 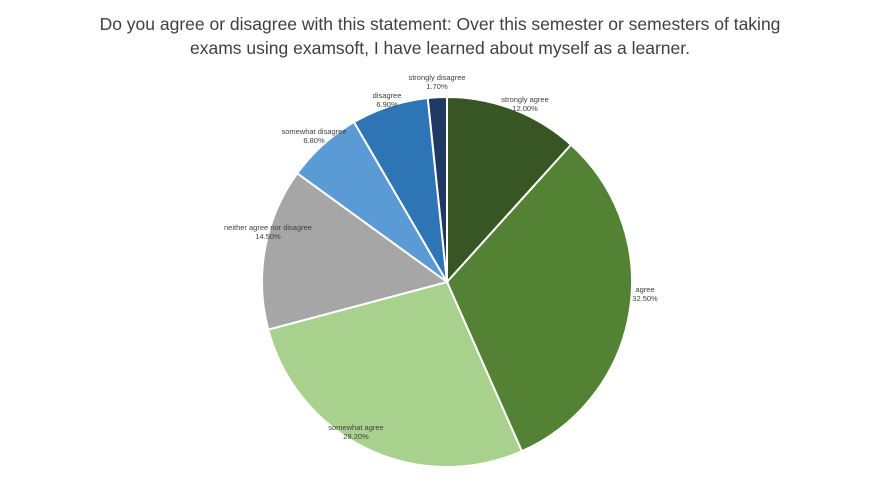 What do you see at coordinates (509, 190) in the screenshot?
I see `pie-slice-strongly-agree` at bounding box center [509, 190].